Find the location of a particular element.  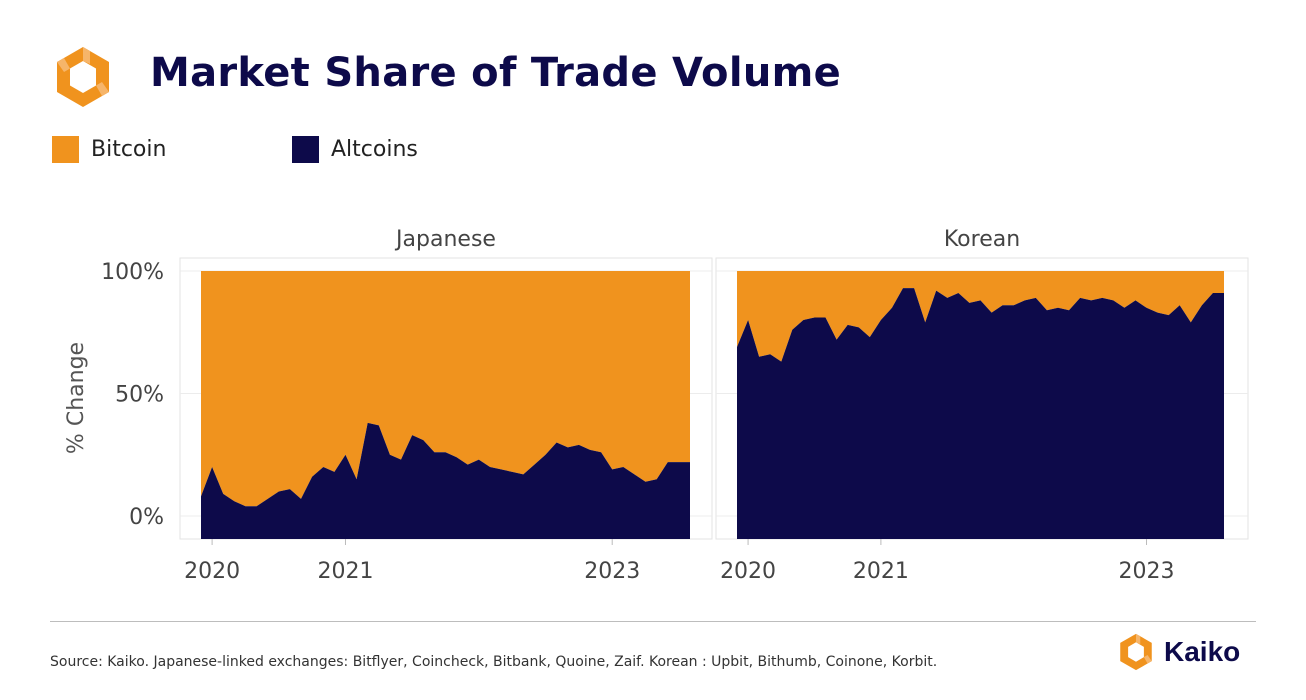

x-tick-label-japanese-2020: 2020 is located at coordinates (212, 571).